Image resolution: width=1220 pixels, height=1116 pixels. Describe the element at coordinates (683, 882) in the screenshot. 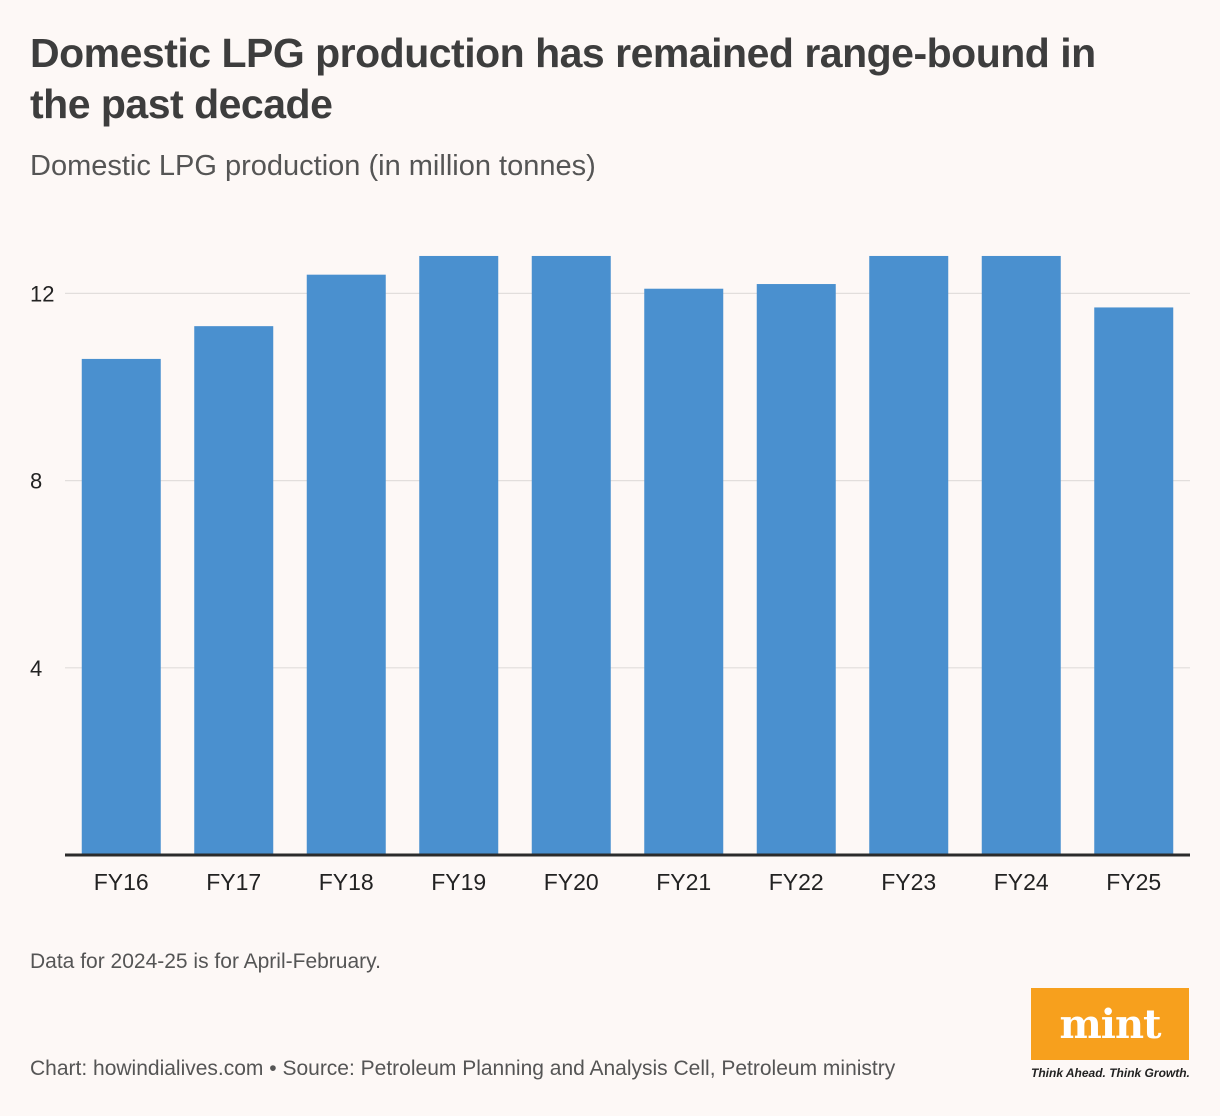

I see `x-tick-label: FY21` at that location.